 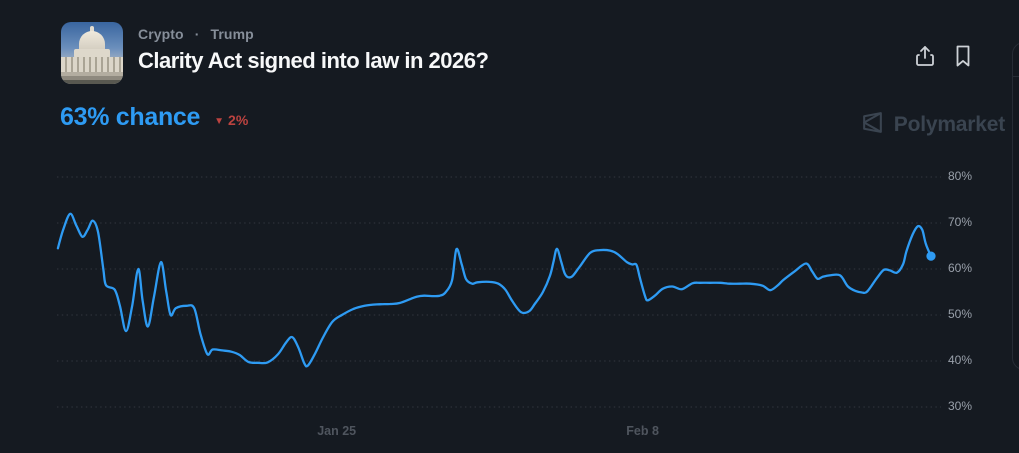 What do you see at coordinates (943, 56) in the screenshot?
I see `header-actions` at bounding box center [943, 56].